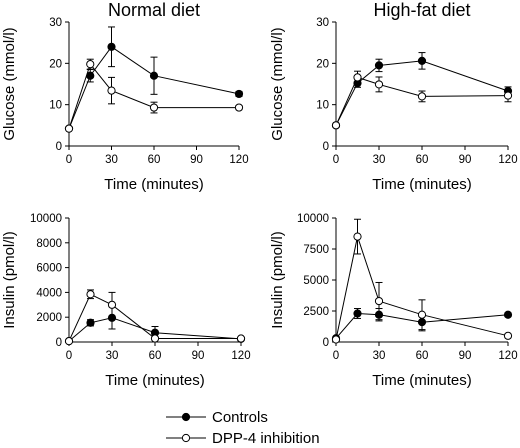  Describe the element at coordinates (49, 269) in the screenshot. I see `y-tick-label: 6000` at that location.